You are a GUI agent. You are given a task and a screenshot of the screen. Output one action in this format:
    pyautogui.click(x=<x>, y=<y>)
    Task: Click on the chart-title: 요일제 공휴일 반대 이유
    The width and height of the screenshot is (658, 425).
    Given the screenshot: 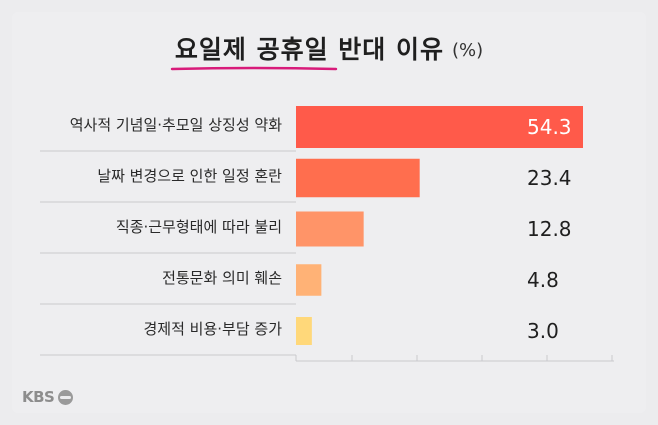 What is the action you would take?
    pyautogui.click(x=309, y=49)
    